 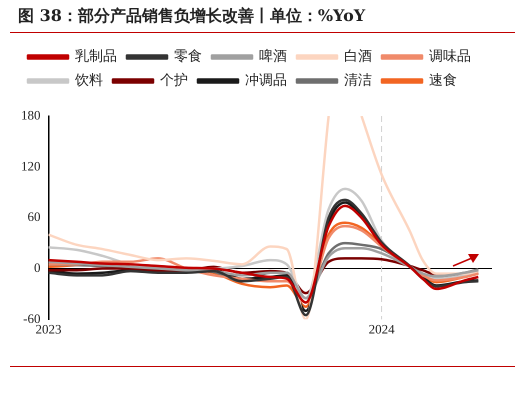 I want to click on legend-label: 调味品, so click(x=450, y=56).